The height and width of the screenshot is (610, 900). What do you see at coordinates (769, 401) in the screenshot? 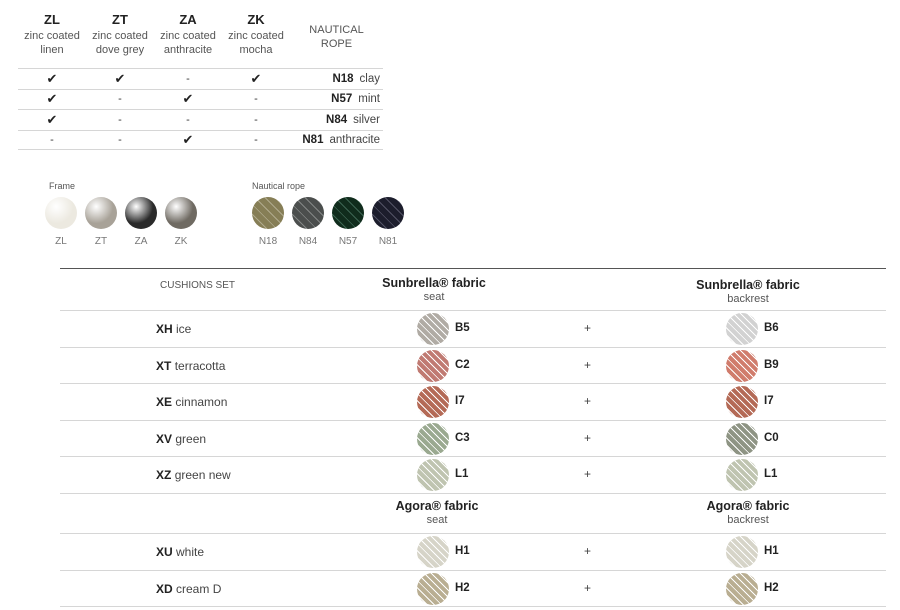
I see `backrest-fabric-code: I7` at bounding box center [769, 401].